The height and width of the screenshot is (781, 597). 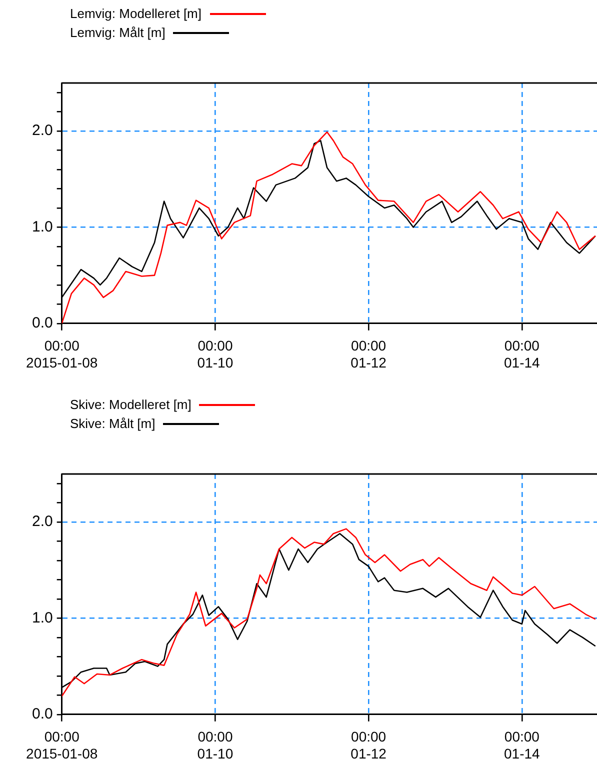 What do you see at coordinates (131, 404) in the screenshot?
I see `legend-label: Skive: Modelleret [m]` at bounding box center [131, 404].